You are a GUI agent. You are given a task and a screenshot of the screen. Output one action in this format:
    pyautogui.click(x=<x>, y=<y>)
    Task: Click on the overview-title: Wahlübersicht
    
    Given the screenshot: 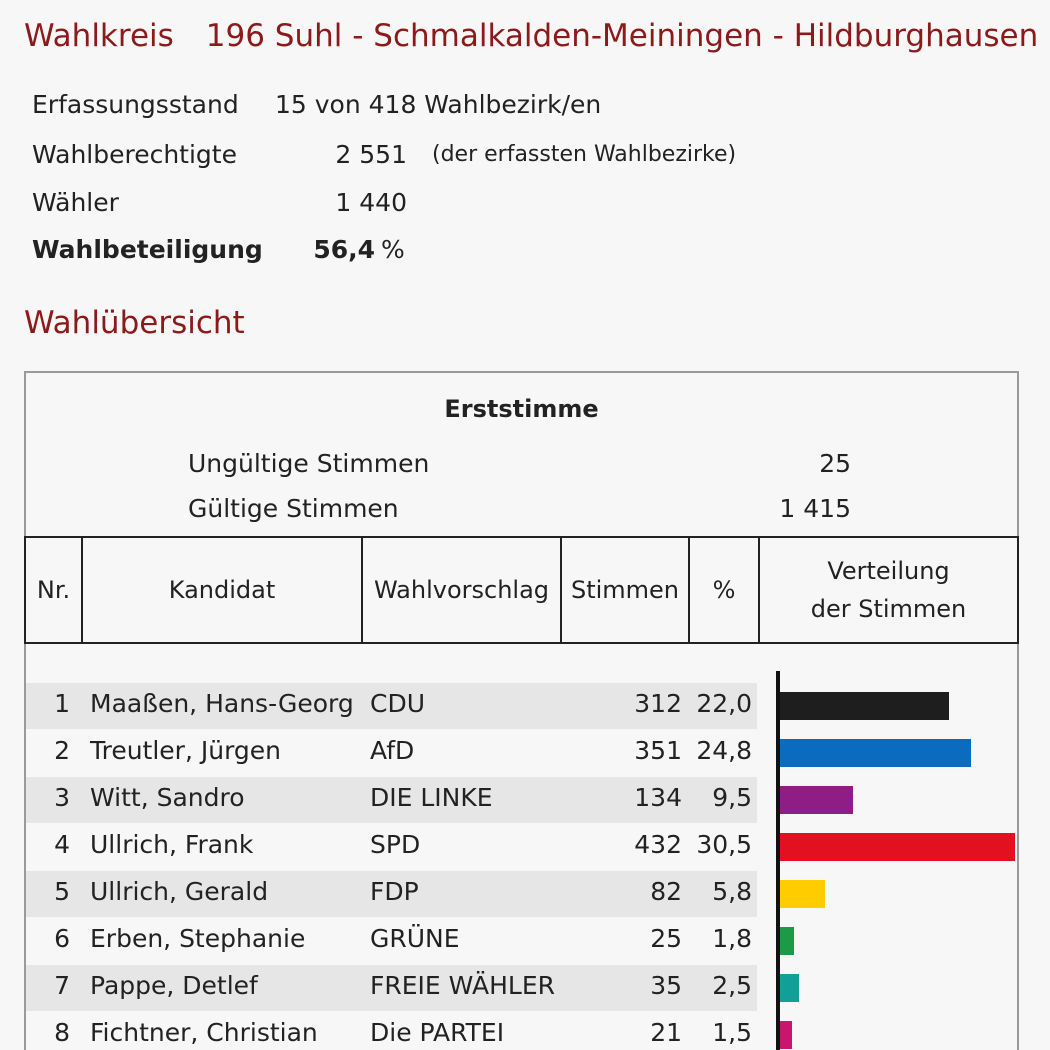 What is the action you would take?
    pyautogui.click(x=134, y=323)
    